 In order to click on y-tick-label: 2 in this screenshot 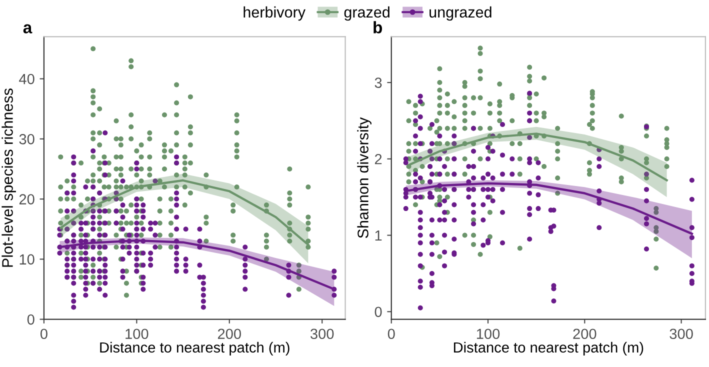, I will do `click(378, 159)`.